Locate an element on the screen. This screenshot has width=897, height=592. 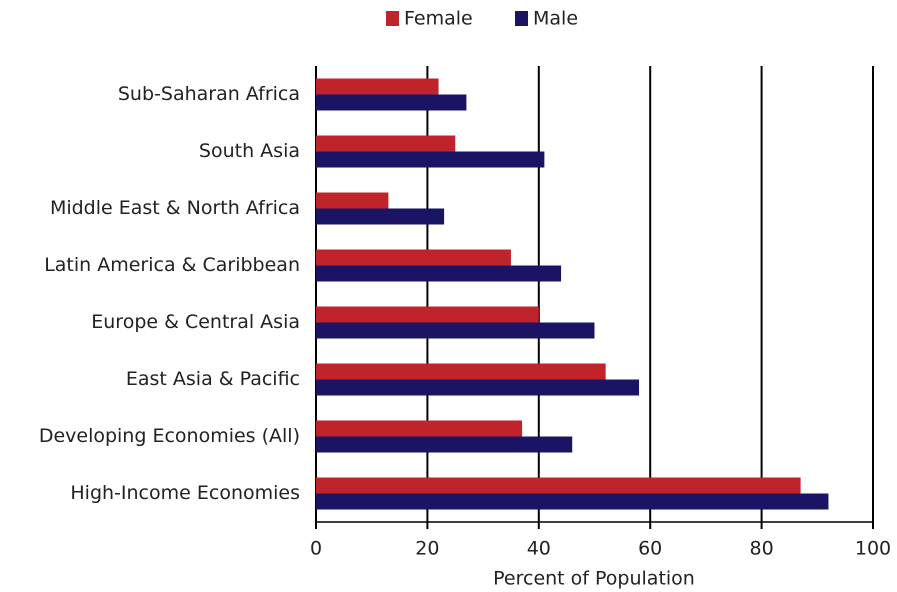
x-tick-label: 100 is located at coordinates (873, 549).